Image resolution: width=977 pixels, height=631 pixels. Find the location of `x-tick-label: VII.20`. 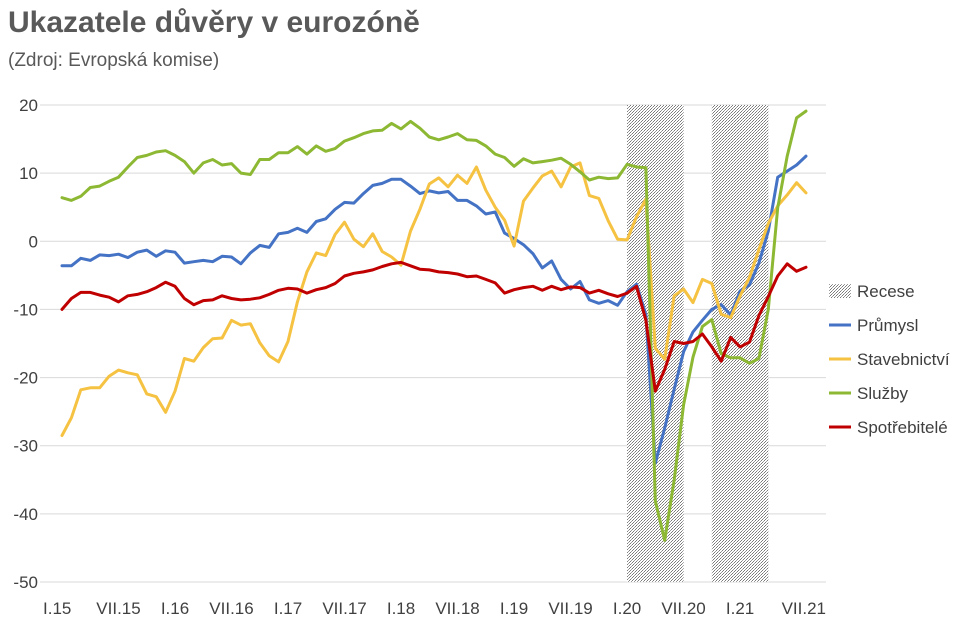

x-tick-label: VII.20 is located at coordinates (683, 608).